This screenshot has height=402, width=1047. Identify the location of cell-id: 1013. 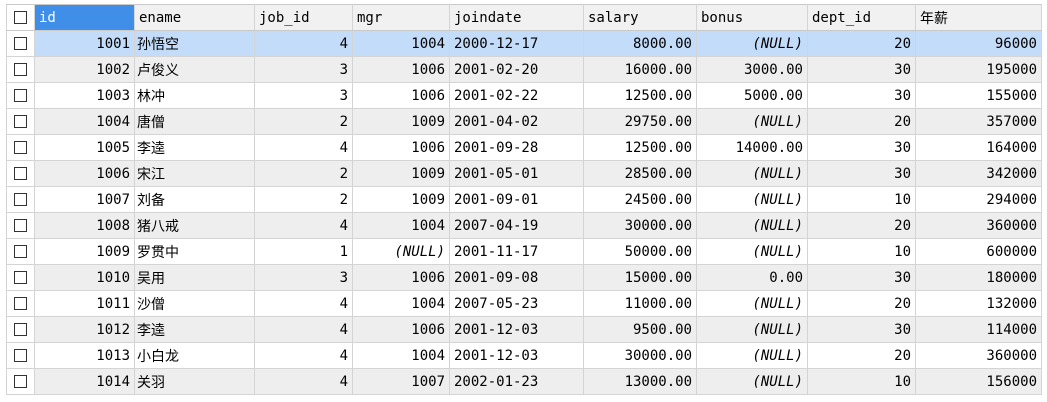
(84, 355).